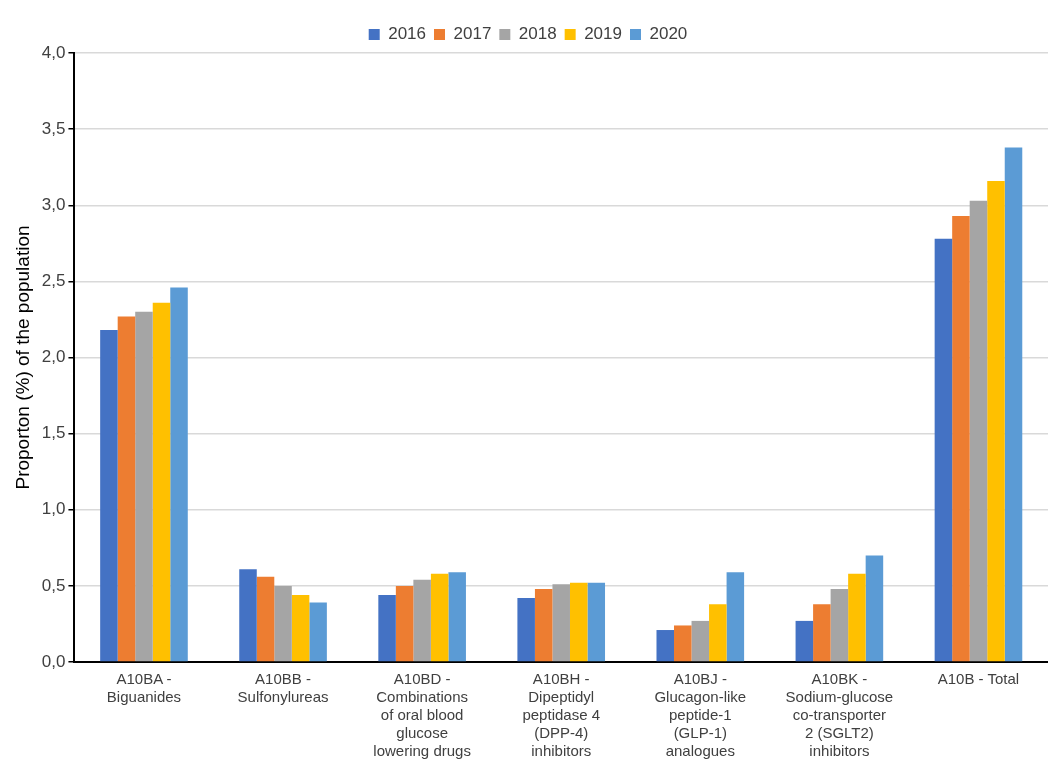 Image resolution: width=1058 pixels, height=774 pixels. I want to click on legend-label: 2018, so click(537, 34).